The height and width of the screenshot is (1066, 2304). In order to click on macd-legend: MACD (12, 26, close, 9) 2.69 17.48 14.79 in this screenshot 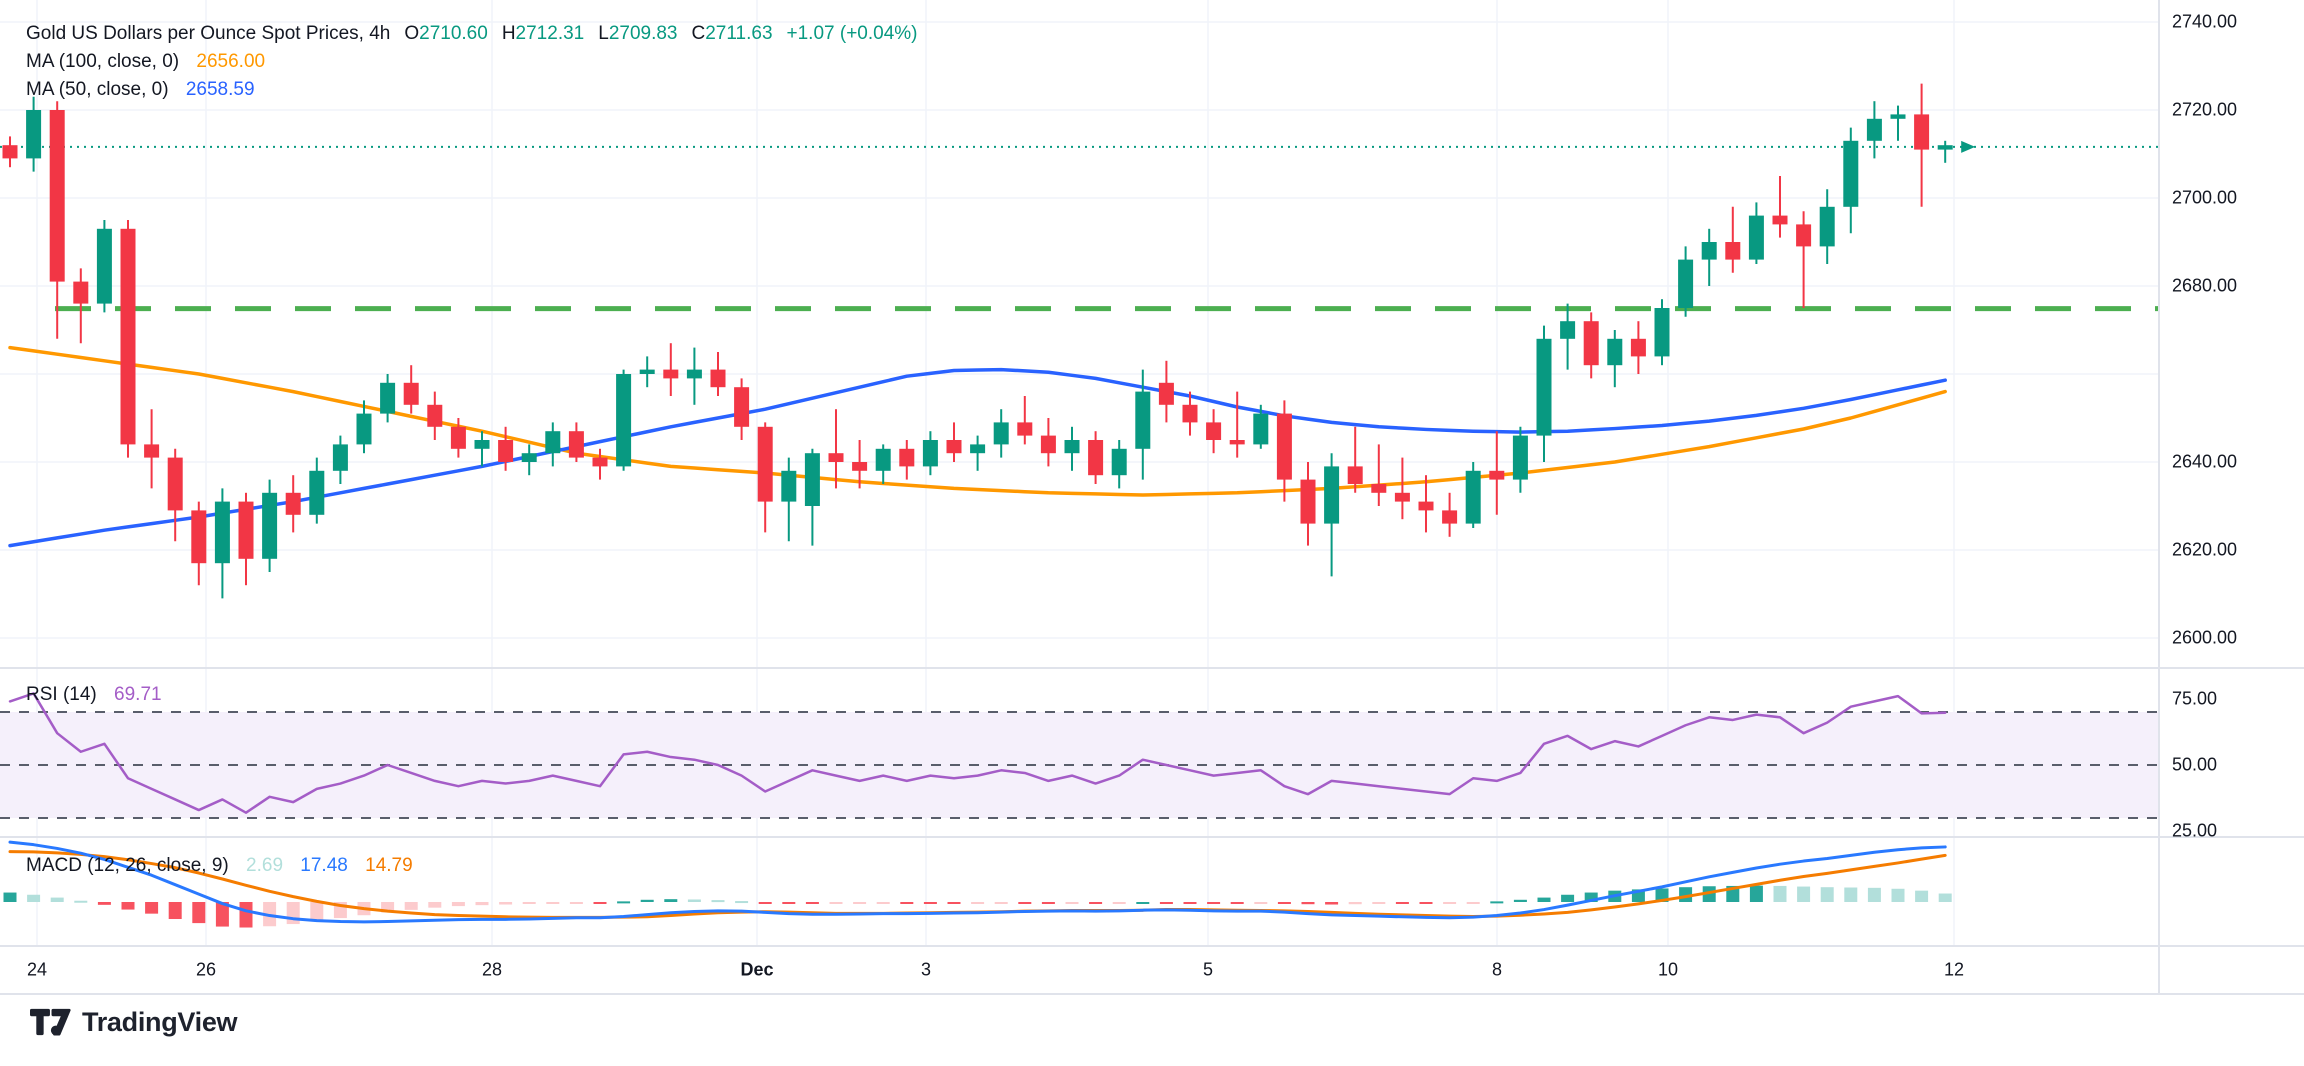, I will do `click(219, 866)`.